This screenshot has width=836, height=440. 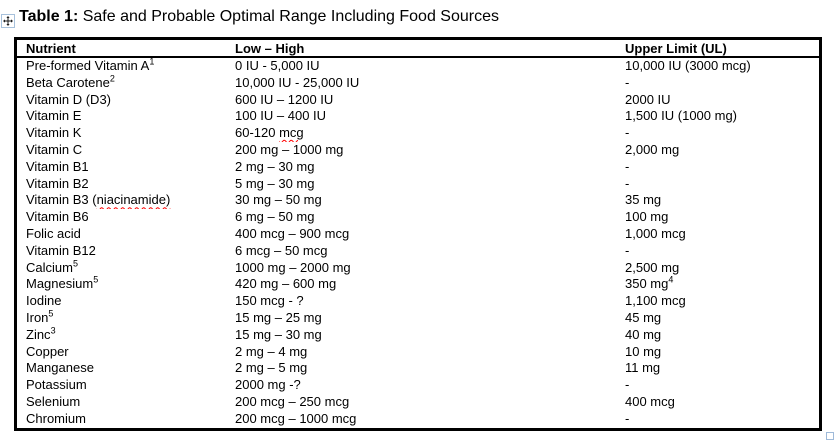 What do you see at coordinates (291, 133) in the screenshot?
I see `spellcheck-squiggle: mcg` at bounding box center [291, 133].